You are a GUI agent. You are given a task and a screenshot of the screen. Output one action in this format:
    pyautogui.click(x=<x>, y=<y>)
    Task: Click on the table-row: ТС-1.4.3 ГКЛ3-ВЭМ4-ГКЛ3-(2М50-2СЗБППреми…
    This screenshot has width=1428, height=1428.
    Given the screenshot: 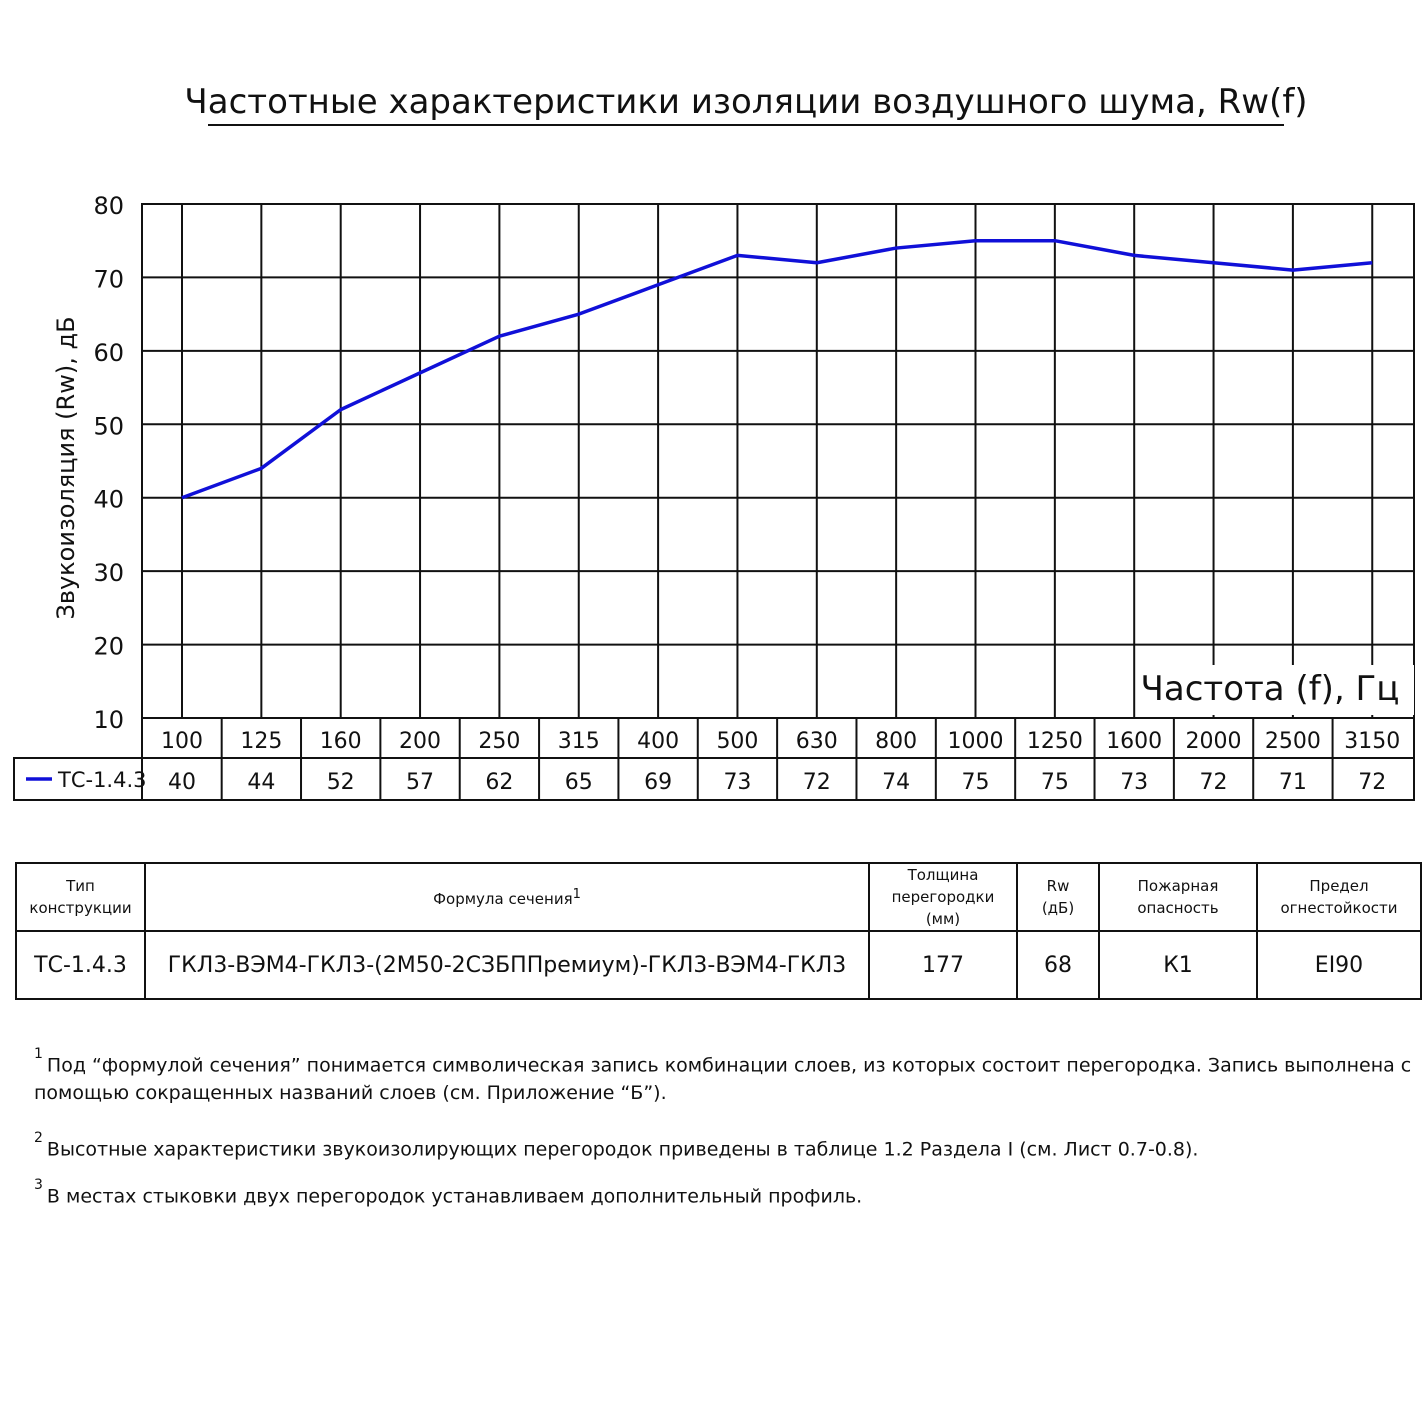 What is the action you would take?
    pyautogui.click(x=718, y=965)
    